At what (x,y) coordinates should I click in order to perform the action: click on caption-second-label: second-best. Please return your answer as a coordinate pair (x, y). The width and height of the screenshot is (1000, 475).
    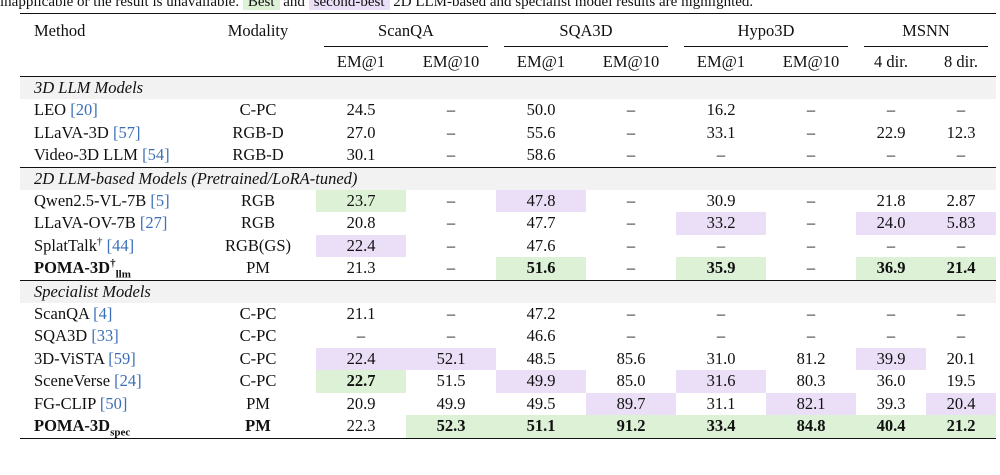
    Looking at the image, I should click on (349, 5).